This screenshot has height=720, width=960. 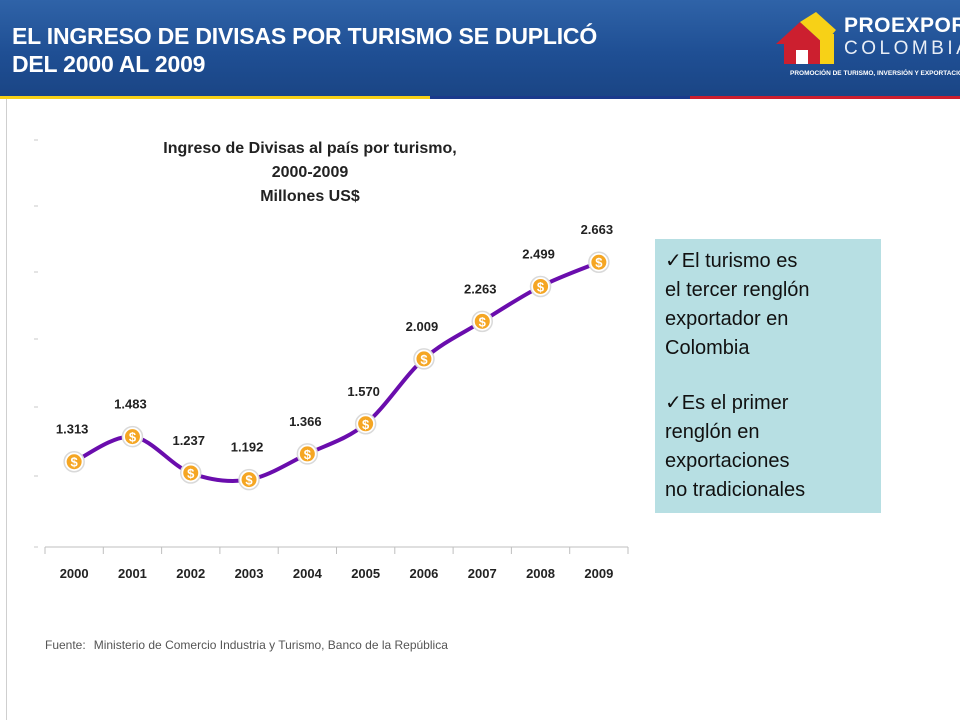 What do you see at coordinates (560, 97) in the screenshot?
I see `flag-stripe-blue` at bounding box center [560, 97].